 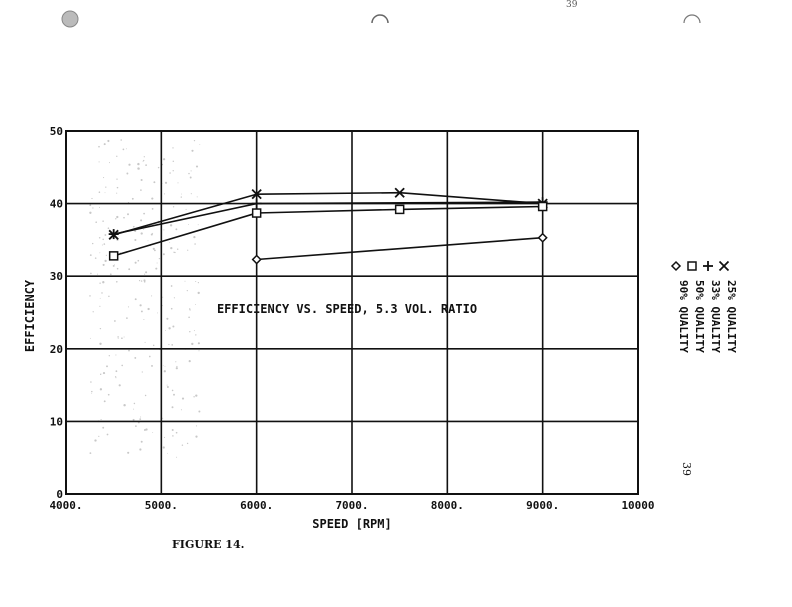 What do you see at coordinates (161, 505) in the screenshot?
I see `x-tick-label: 5000.` at bounding box center [161, 505].